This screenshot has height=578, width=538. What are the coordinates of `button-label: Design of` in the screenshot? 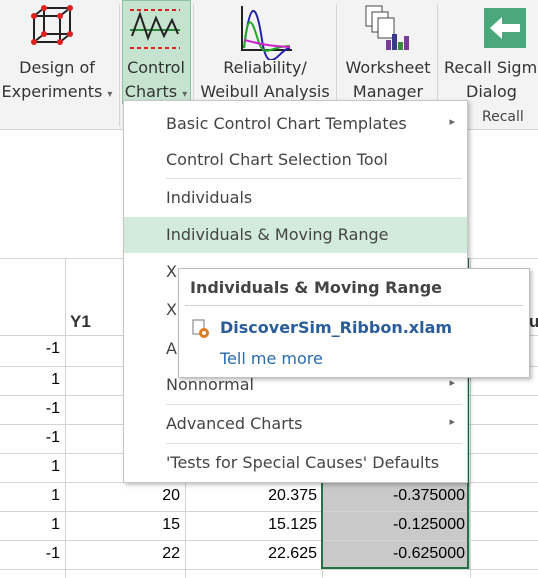 It's located at (57, 67).